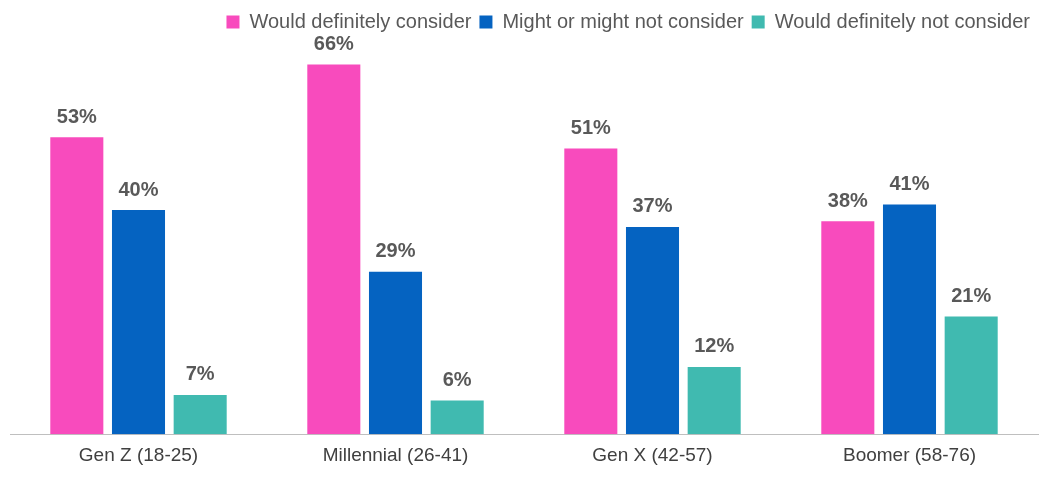 The height and width of the screenshot is (481, 1048). I want to click on data-label: 66%, so click(334, 42).